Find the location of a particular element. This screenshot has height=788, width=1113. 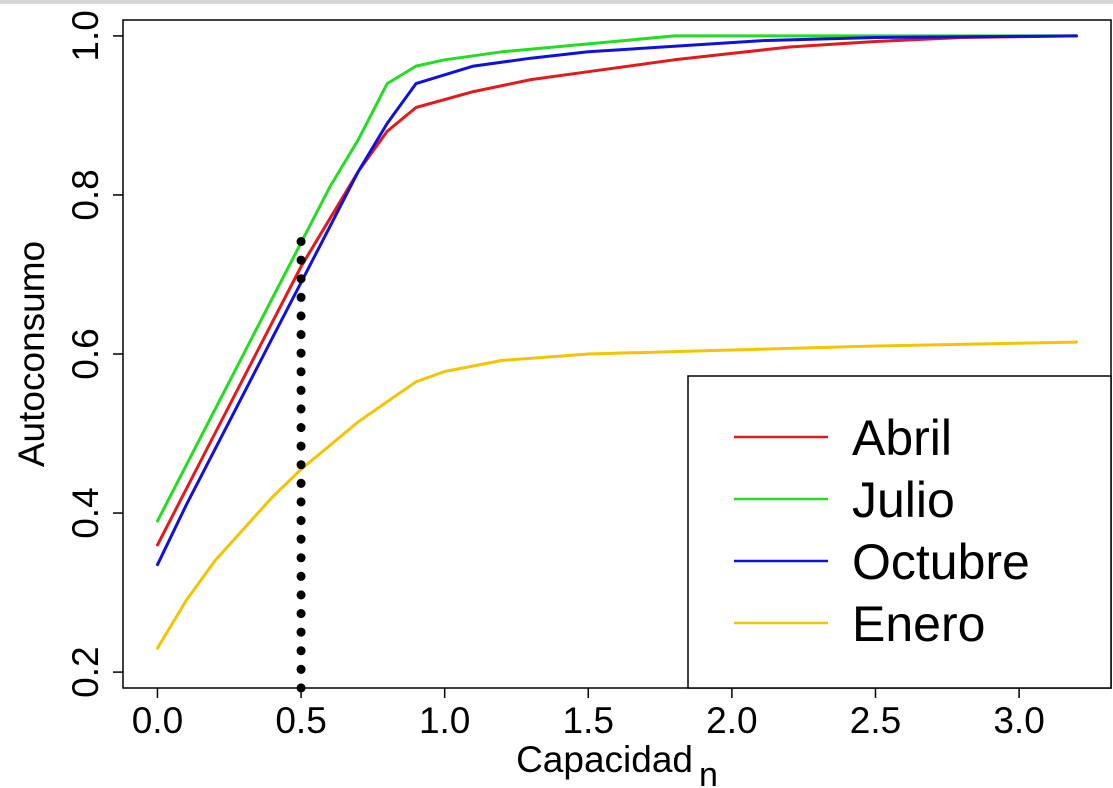

legend-label-abril: Abril is located at coordinates (902, 438).